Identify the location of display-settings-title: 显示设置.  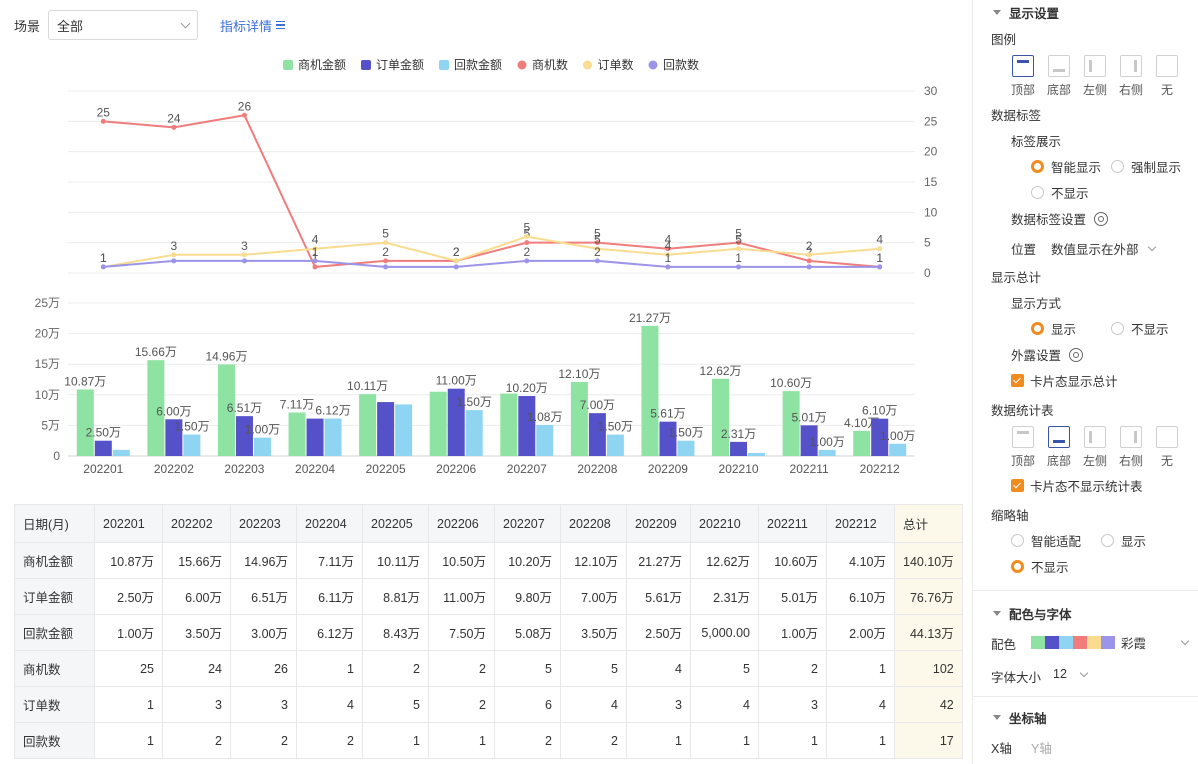
(1026, 12).